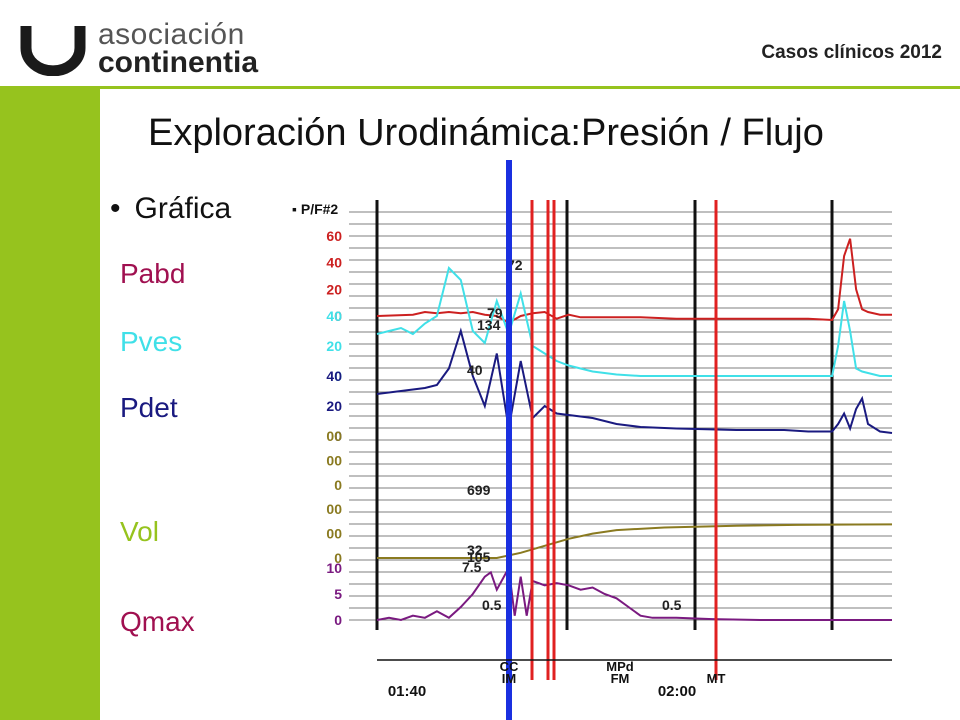  What do you see at coordinates (489, 325) in the screenshot?
I see `annotation-label: 134` at bounding box center [489, 325].